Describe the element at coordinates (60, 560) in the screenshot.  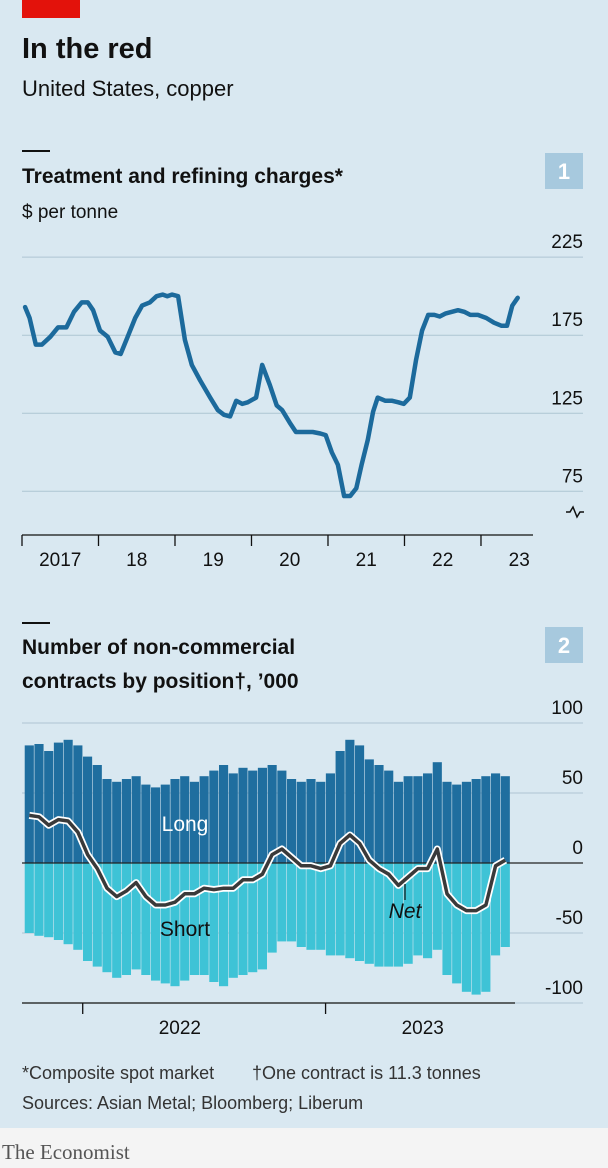
I see `x-tick-label: 2017` at that location.